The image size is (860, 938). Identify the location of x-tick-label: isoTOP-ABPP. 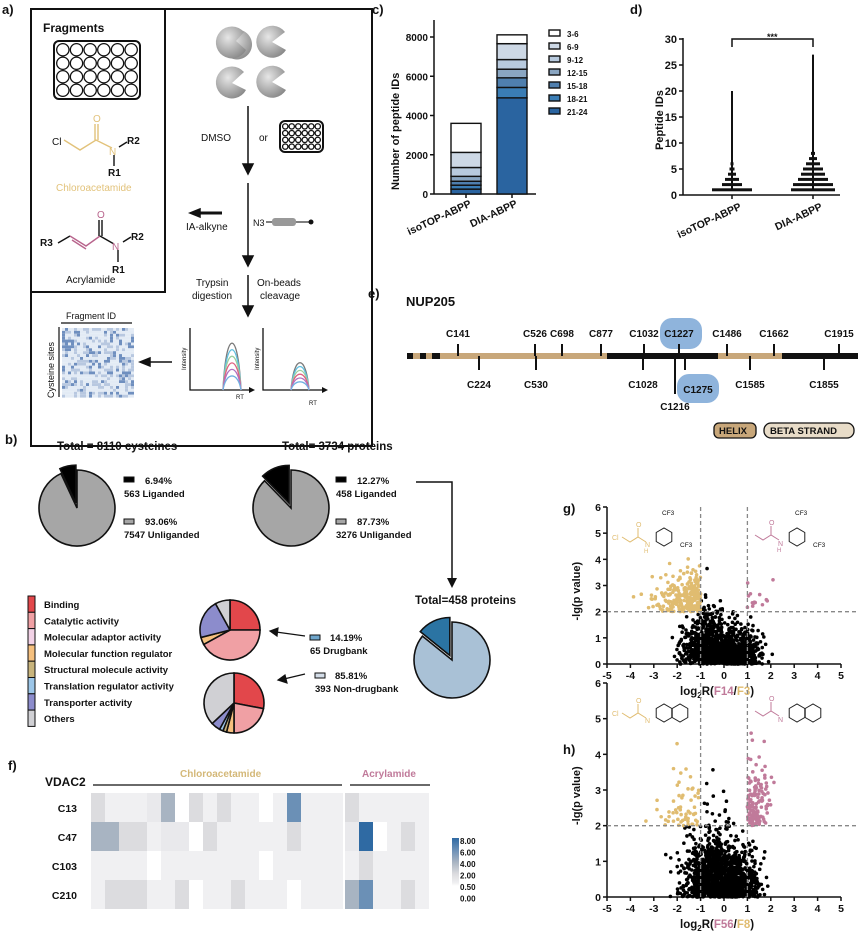
(709, 221).